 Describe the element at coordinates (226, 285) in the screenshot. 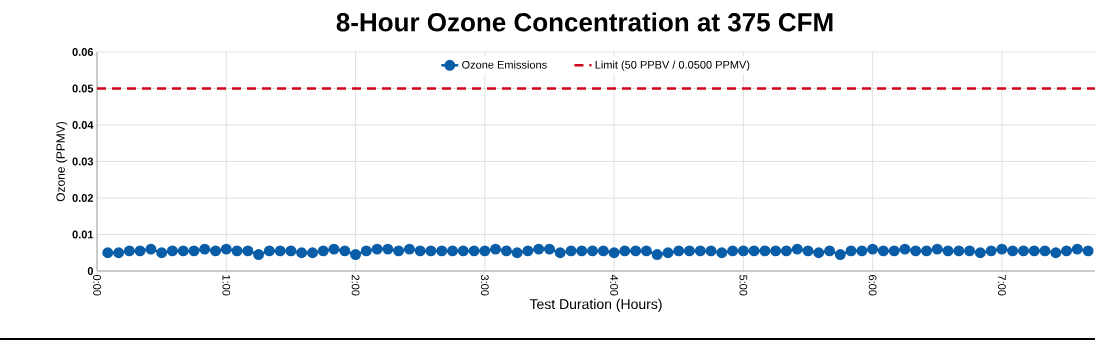

I see `x-tick-label: 1:00` at that location.